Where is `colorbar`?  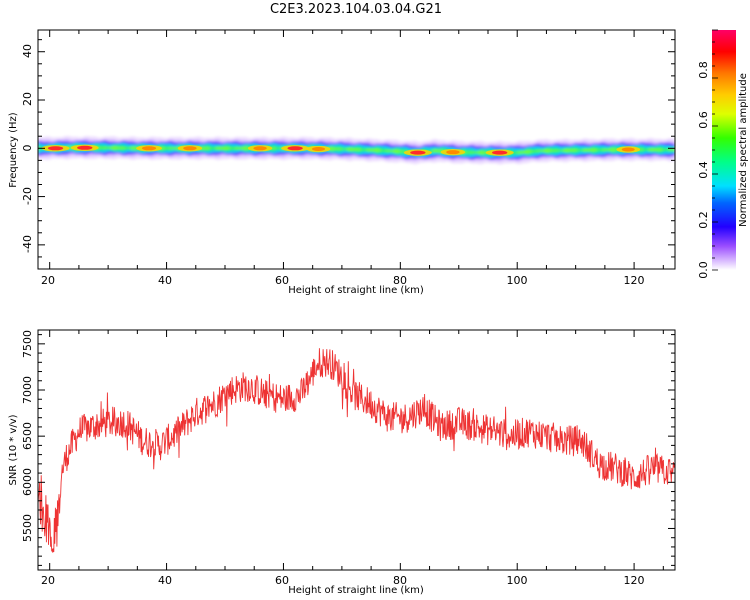
colorbar is located at coordinates (724, 150).